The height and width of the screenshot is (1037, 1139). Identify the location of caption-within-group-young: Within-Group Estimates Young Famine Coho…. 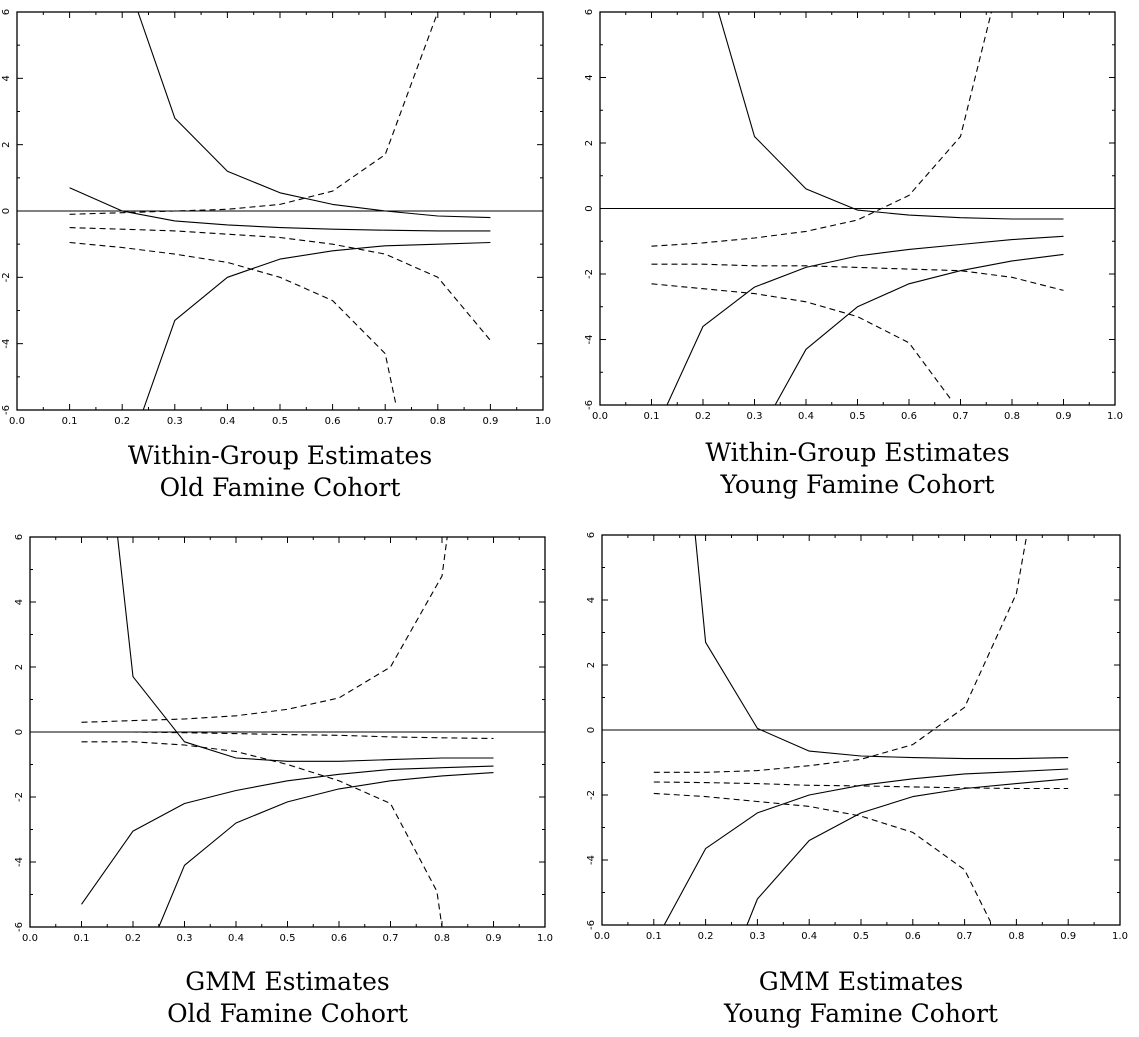
(857, 469).